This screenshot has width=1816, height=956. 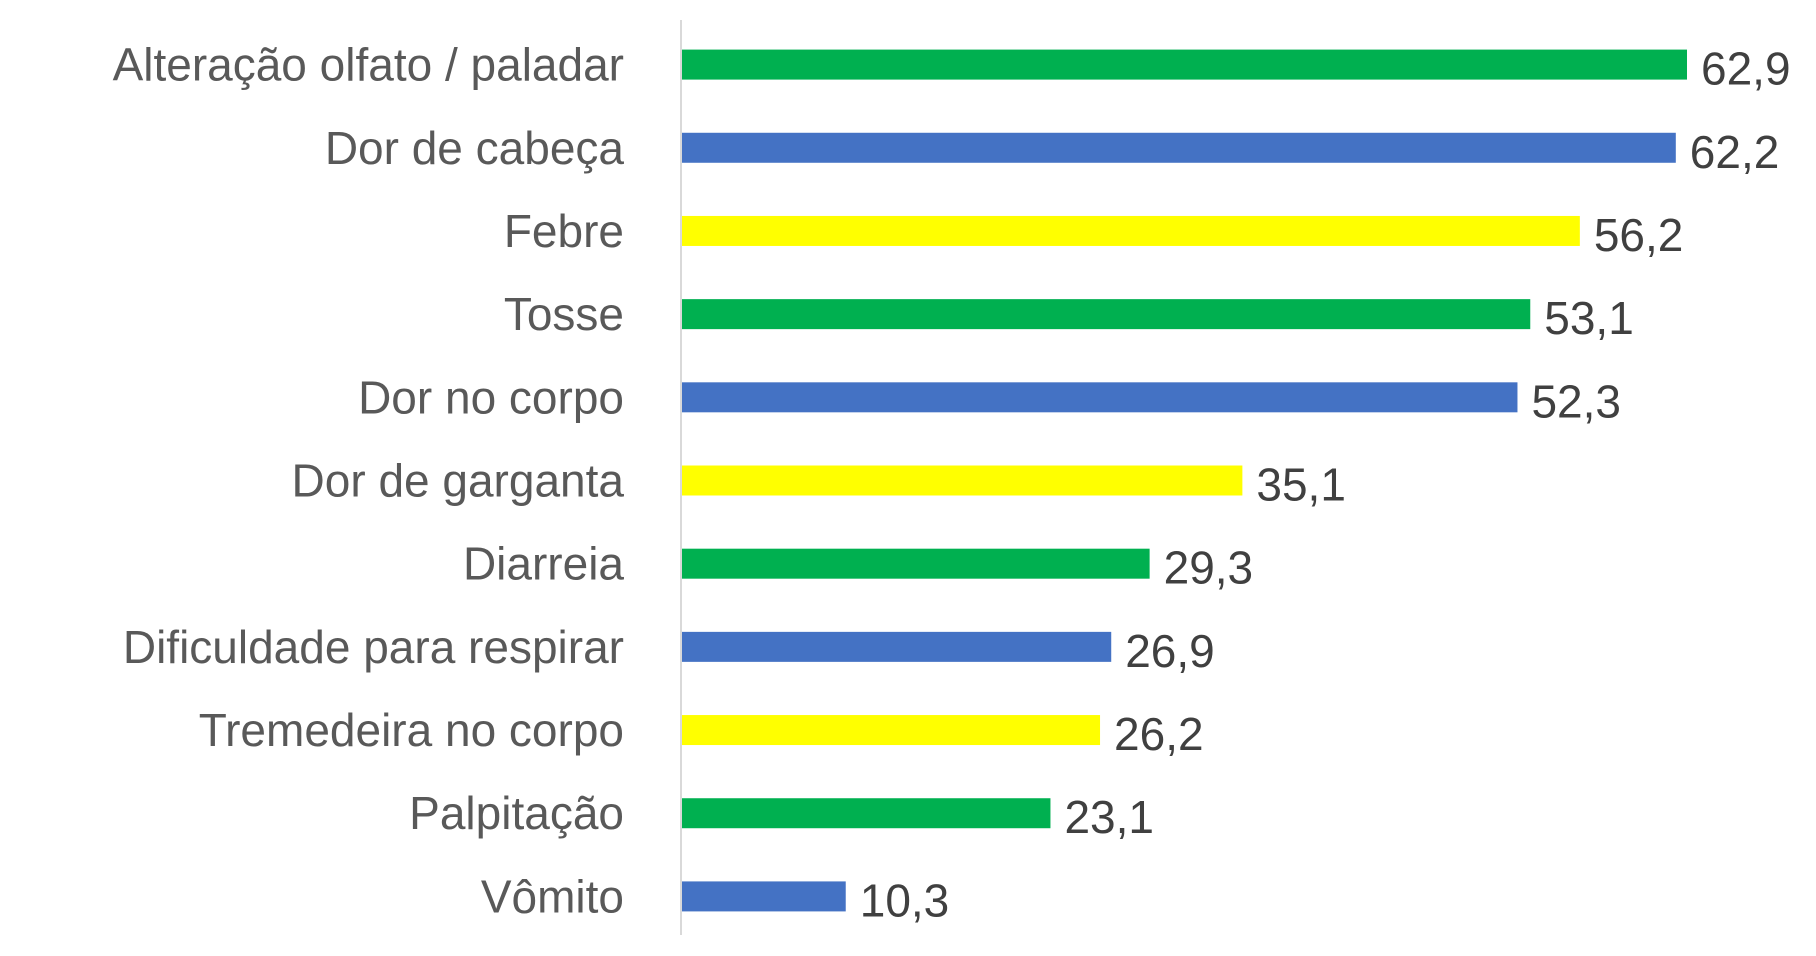 What do you see at coordinates (1589, 318) in the screenshot?
I see `data-label: 53,1` at bounding box center [1589, 318].